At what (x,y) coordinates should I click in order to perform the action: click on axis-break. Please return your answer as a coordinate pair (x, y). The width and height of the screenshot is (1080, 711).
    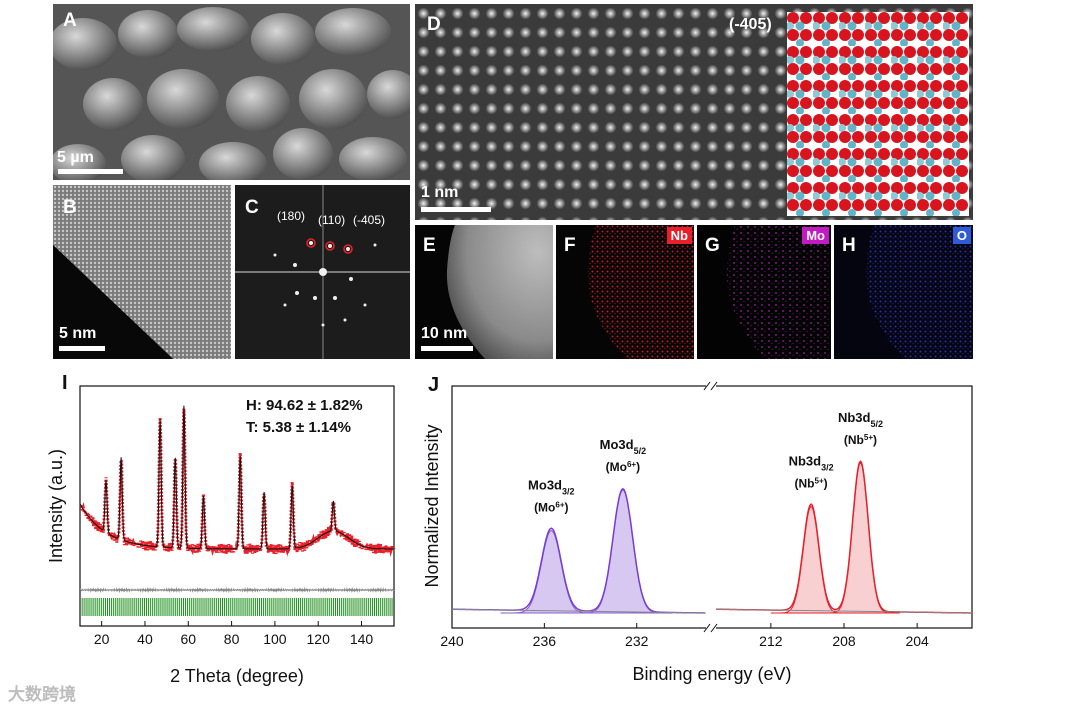
    Looking at the image, I should click on (710, 507).